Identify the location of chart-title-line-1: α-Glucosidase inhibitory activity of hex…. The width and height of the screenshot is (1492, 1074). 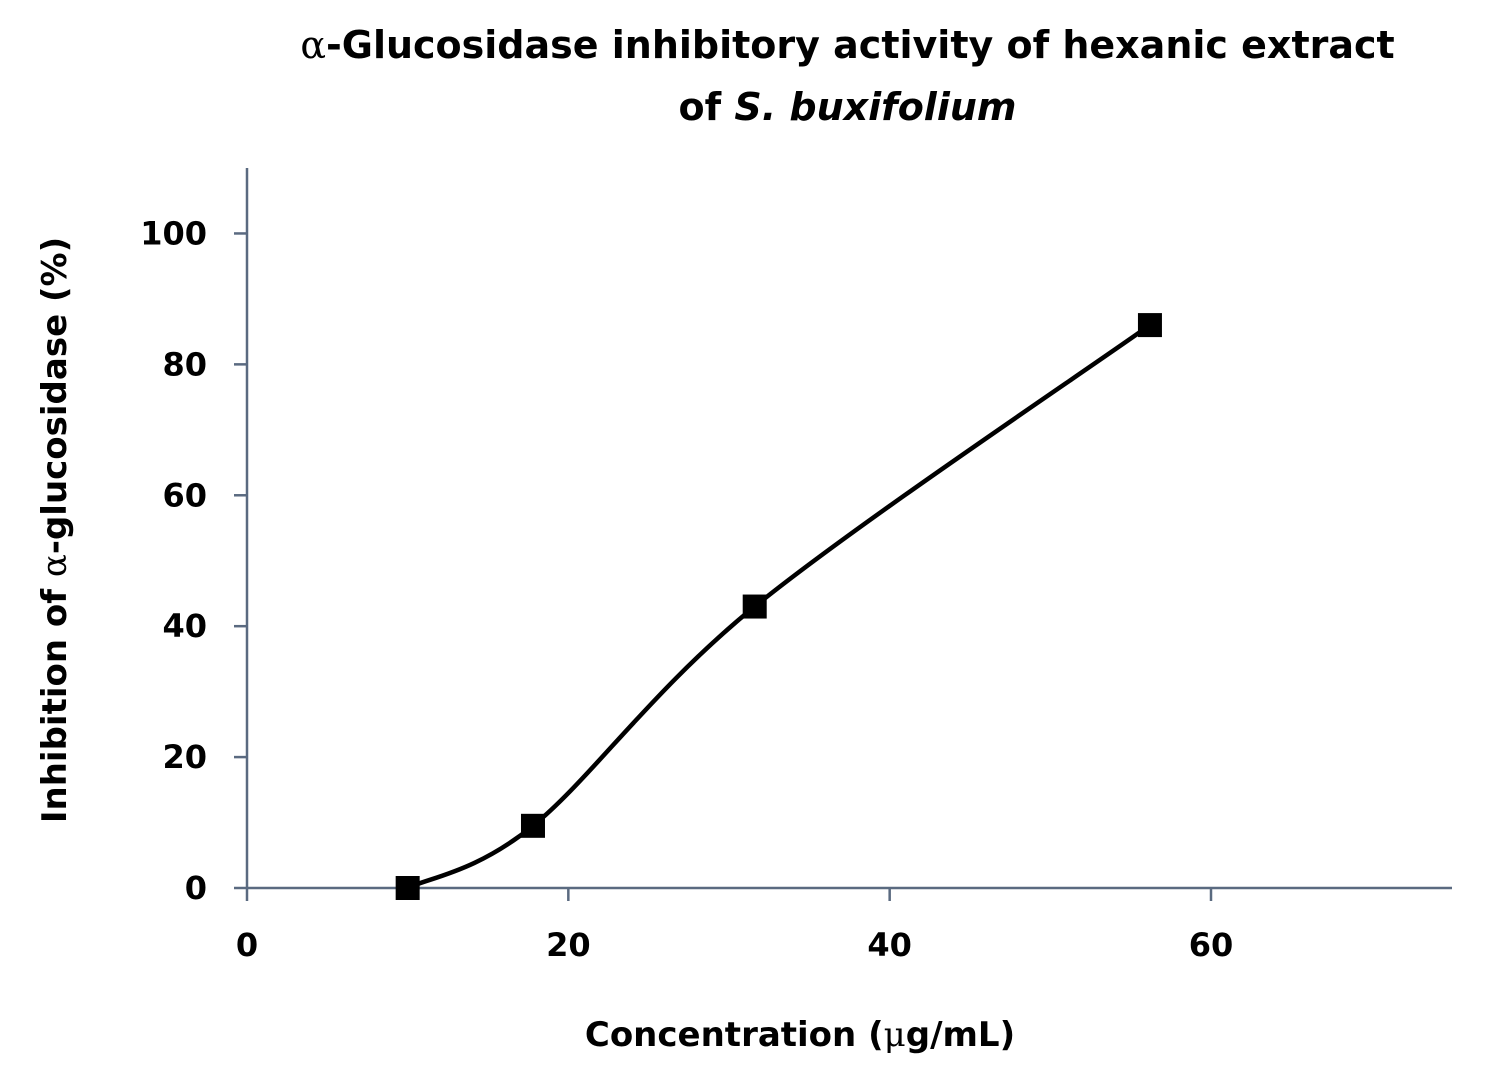
(821, 45).